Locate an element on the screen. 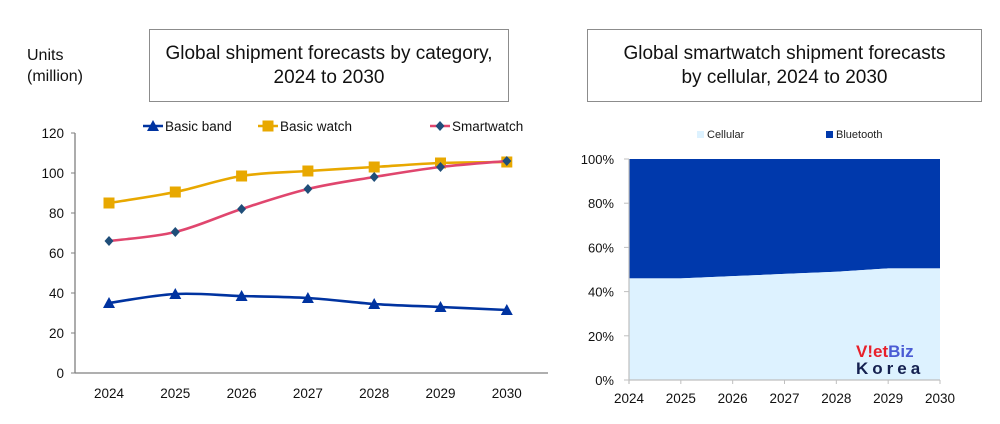 This screenshot has height=424, width=1000. right-title-line-1: Global smartwatch shipment forecasts is located at coordinates (784, 53).